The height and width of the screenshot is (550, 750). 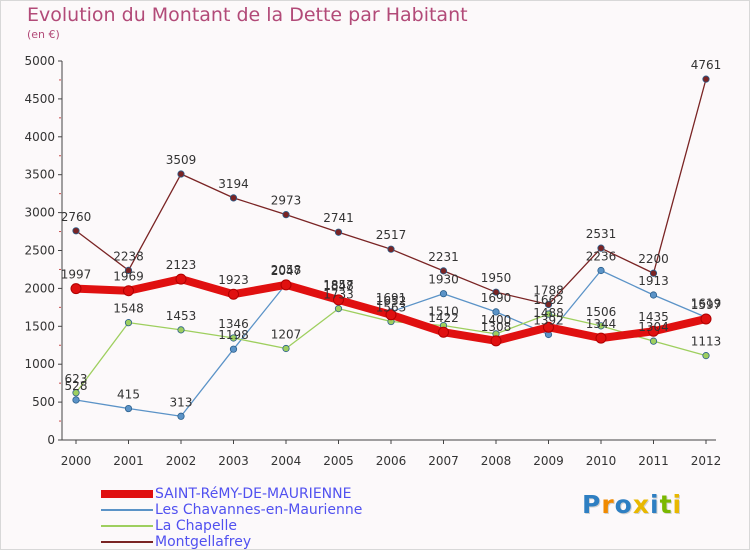 I want to click on data-label: 2123, so click(x=181, y=265).